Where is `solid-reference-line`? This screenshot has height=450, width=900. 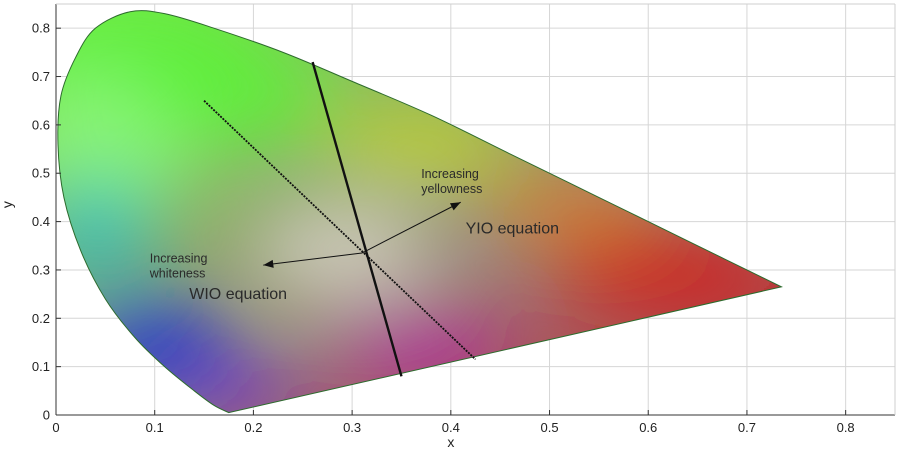 solid-reference-line is located at coordinates (357, 219).